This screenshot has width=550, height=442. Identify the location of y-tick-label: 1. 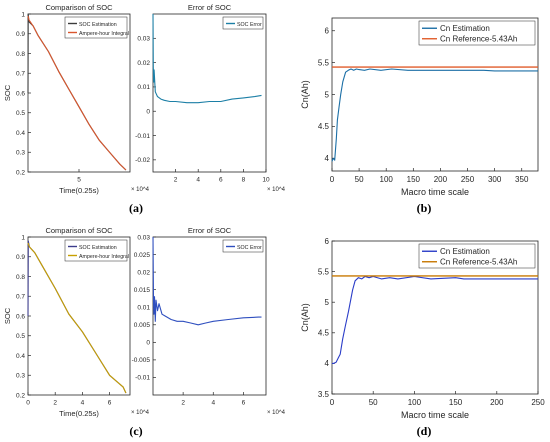
(23, 14).